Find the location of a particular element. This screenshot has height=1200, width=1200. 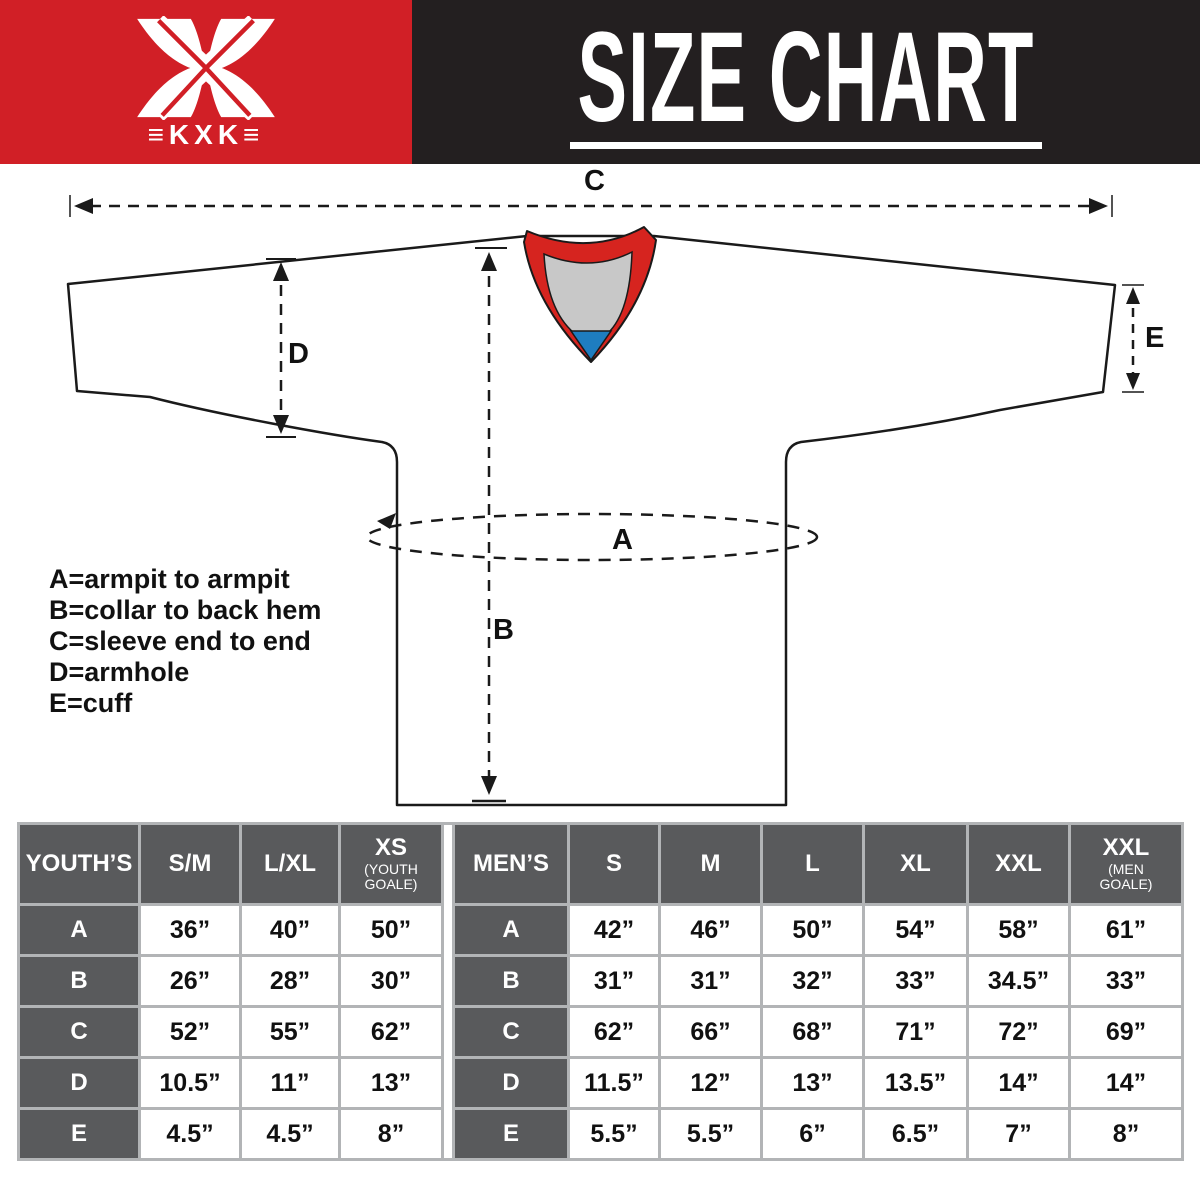

arrow-E is located at coordinates (1133, 338).